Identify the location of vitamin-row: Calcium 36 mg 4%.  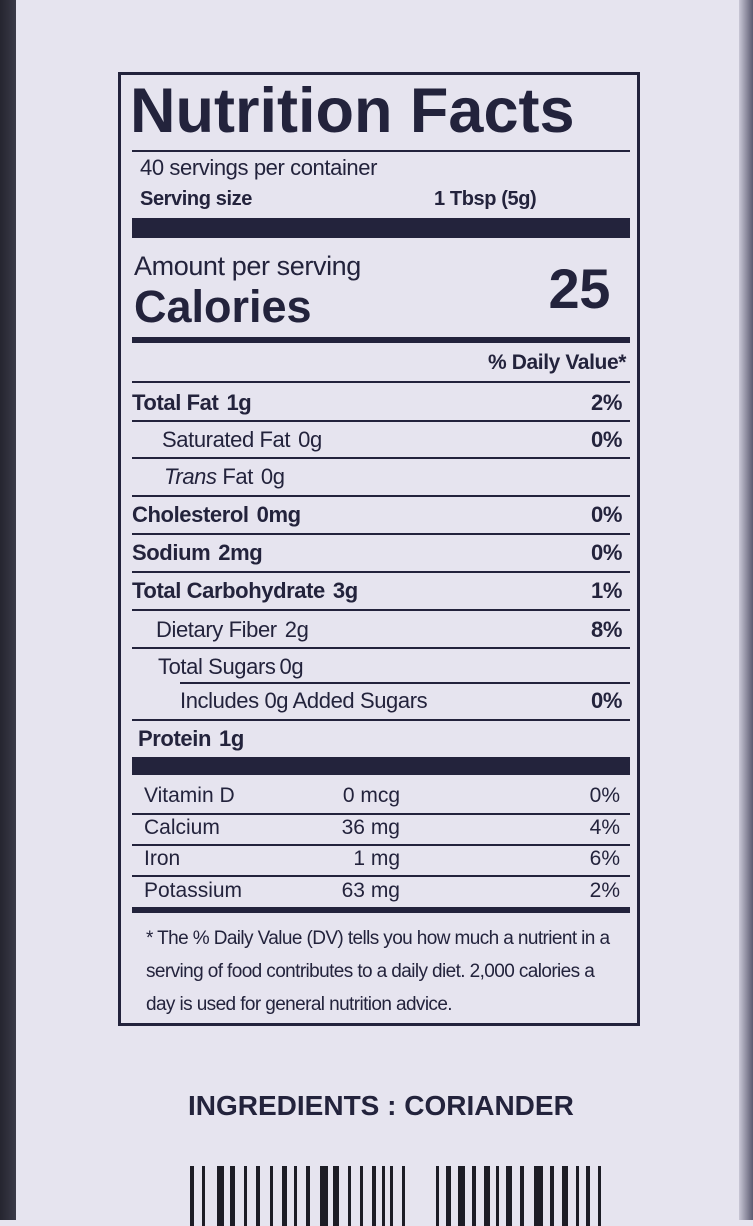
(382, 828).